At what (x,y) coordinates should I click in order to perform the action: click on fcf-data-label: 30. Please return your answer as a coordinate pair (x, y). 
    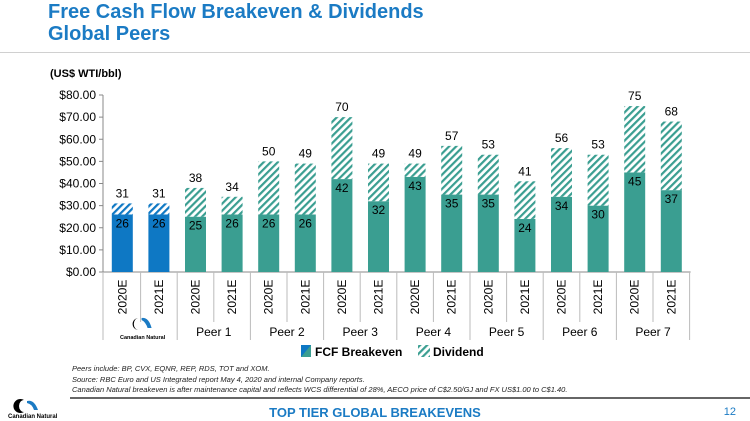
    Looking at the image, I should click on (598, 215).